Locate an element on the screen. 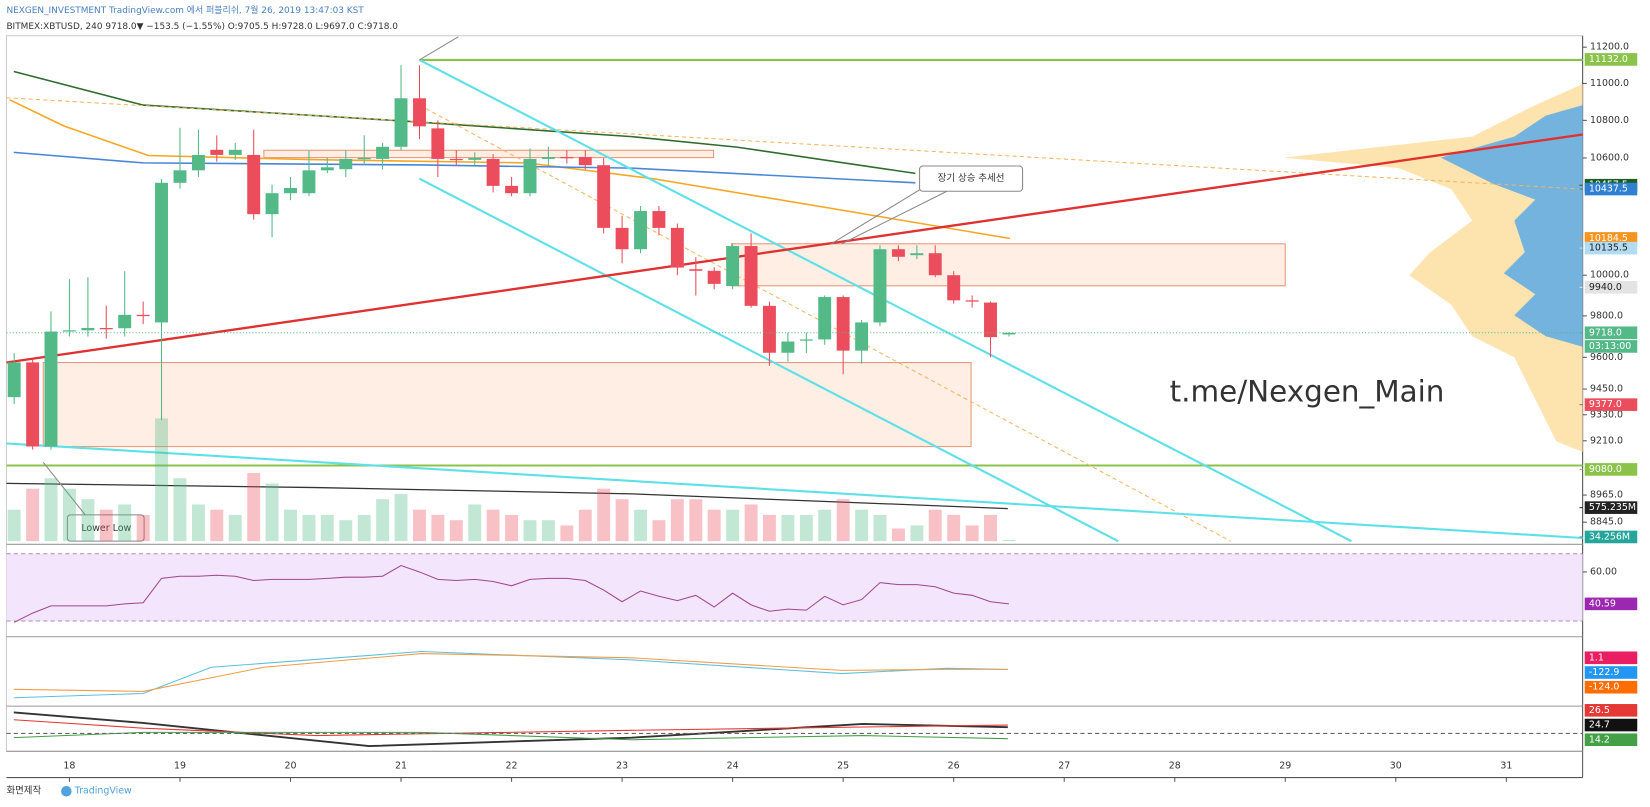 This screenshot has height=807, width=1650. x-tick-label: 25 is located at coordinates (843, 766).